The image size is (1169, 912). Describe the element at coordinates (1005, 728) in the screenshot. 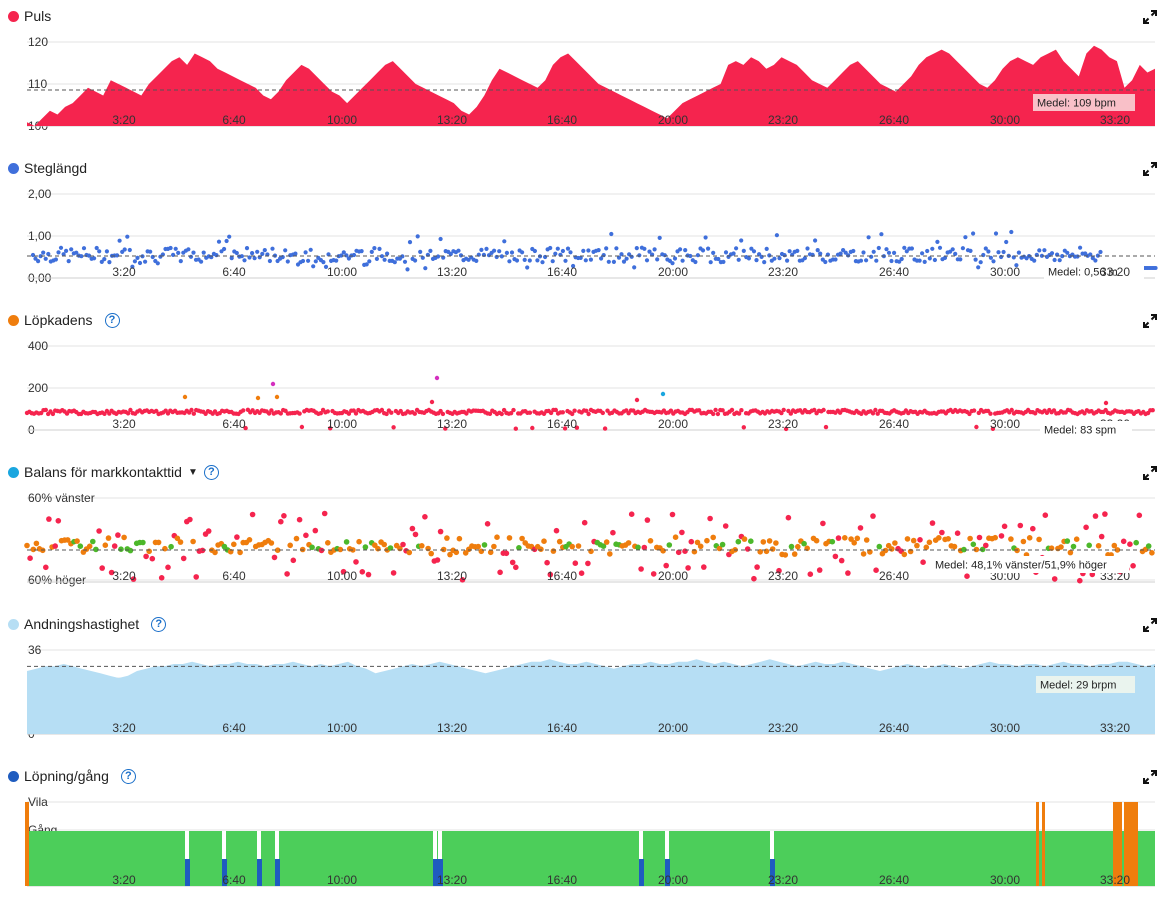

I see `x-tick-label: 30:00` at that location.